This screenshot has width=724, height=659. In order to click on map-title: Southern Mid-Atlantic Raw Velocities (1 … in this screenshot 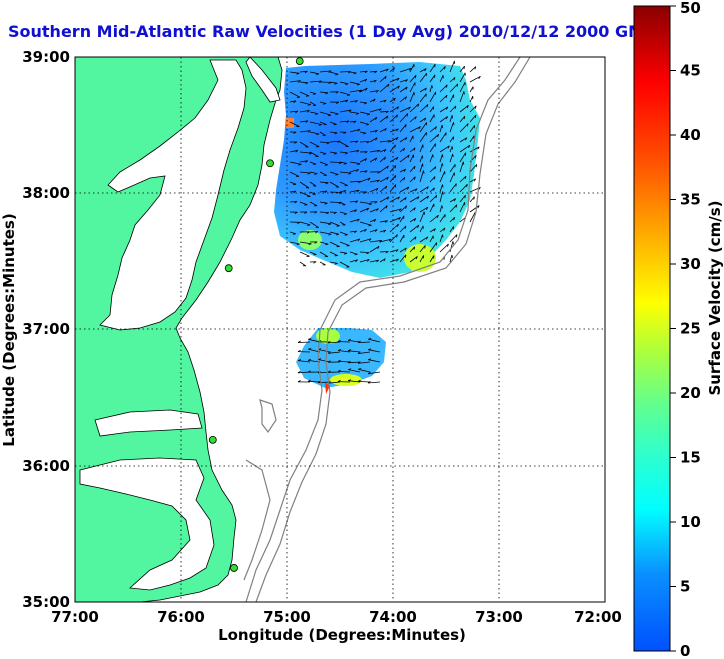, I will do `click(321, 31)`.